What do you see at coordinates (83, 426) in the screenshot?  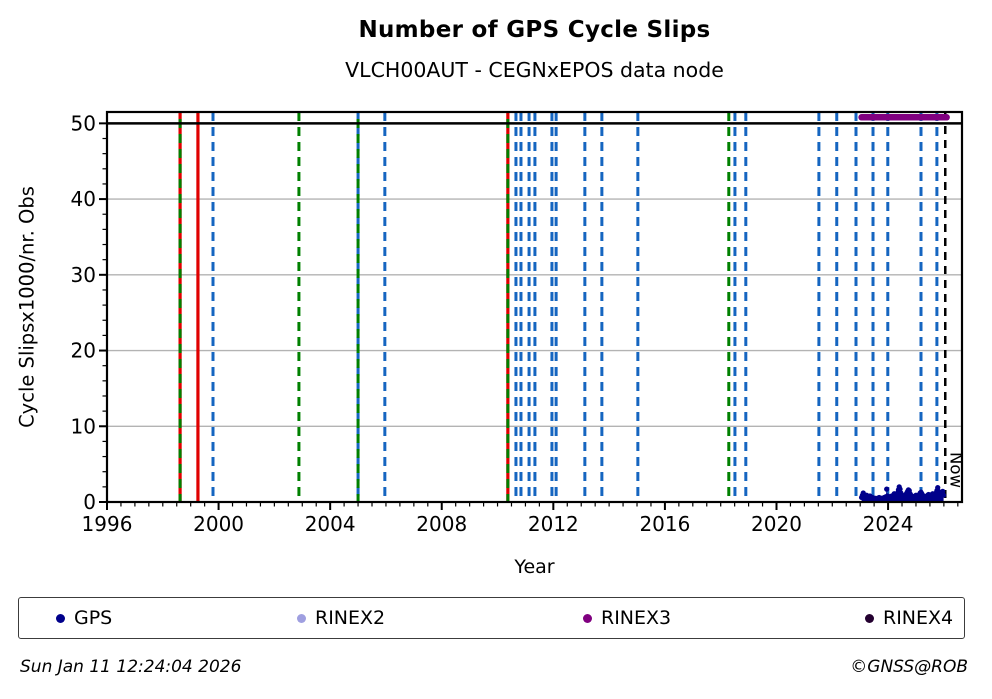 I see `y-tick-label: 10` at bounding box center [83, 426].